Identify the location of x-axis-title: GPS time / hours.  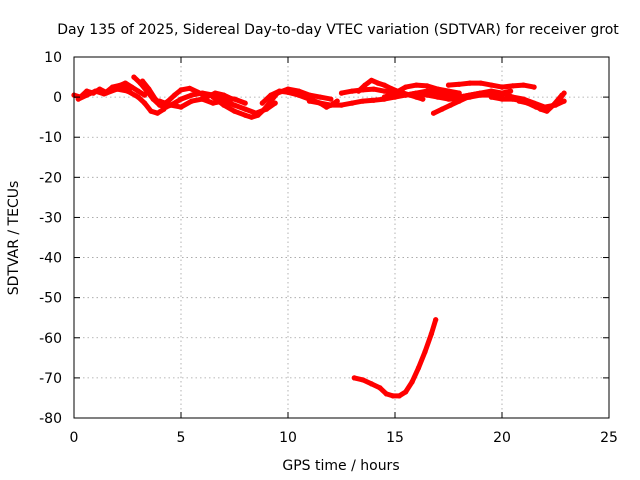
(340, 466).